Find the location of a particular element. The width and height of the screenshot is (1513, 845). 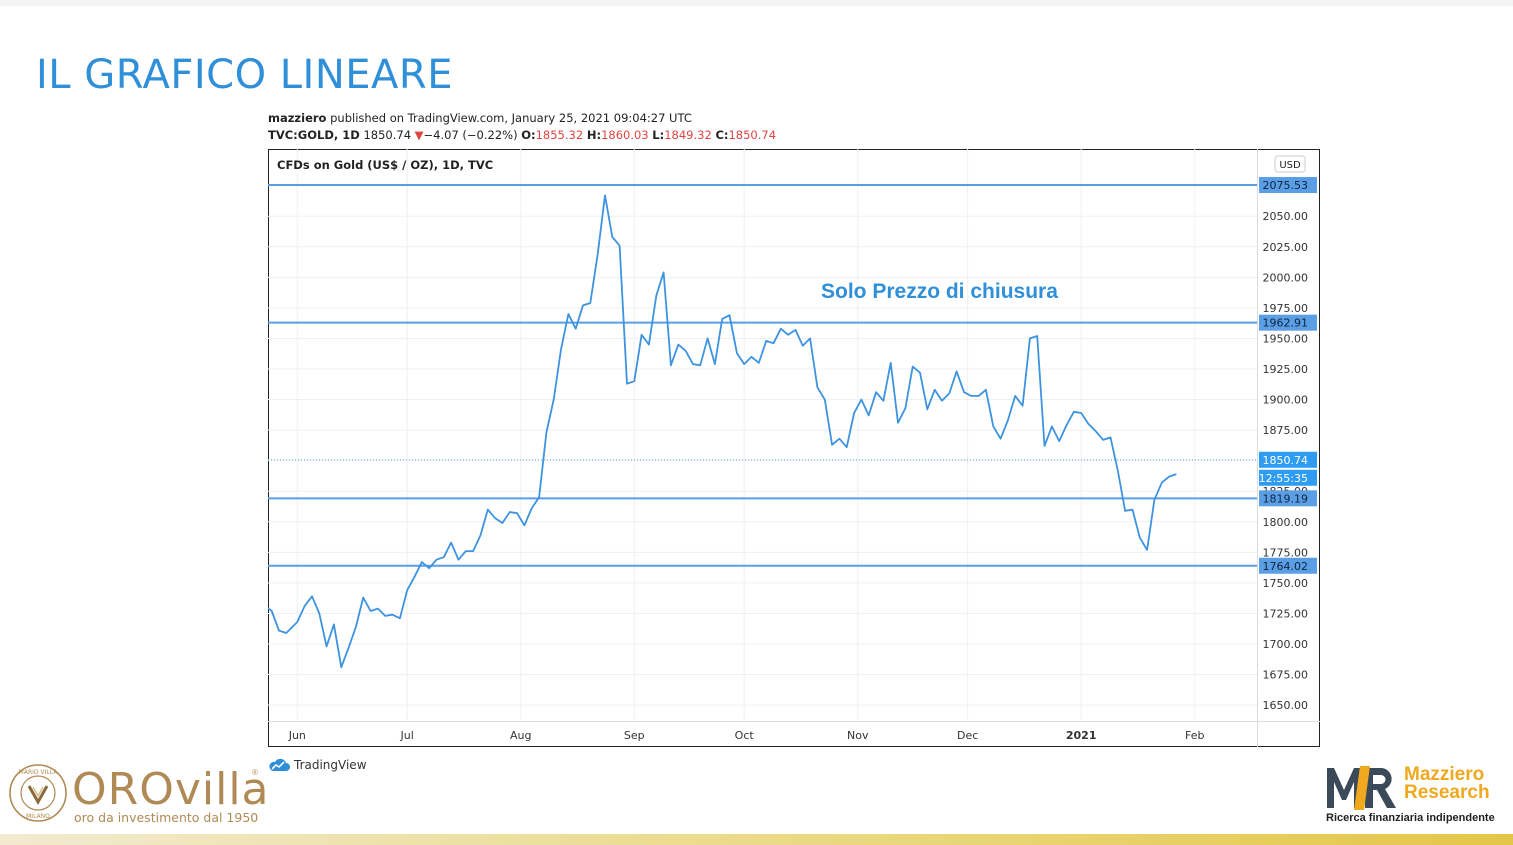

publisher-name: mazziero is located at coordinates (297, 118).